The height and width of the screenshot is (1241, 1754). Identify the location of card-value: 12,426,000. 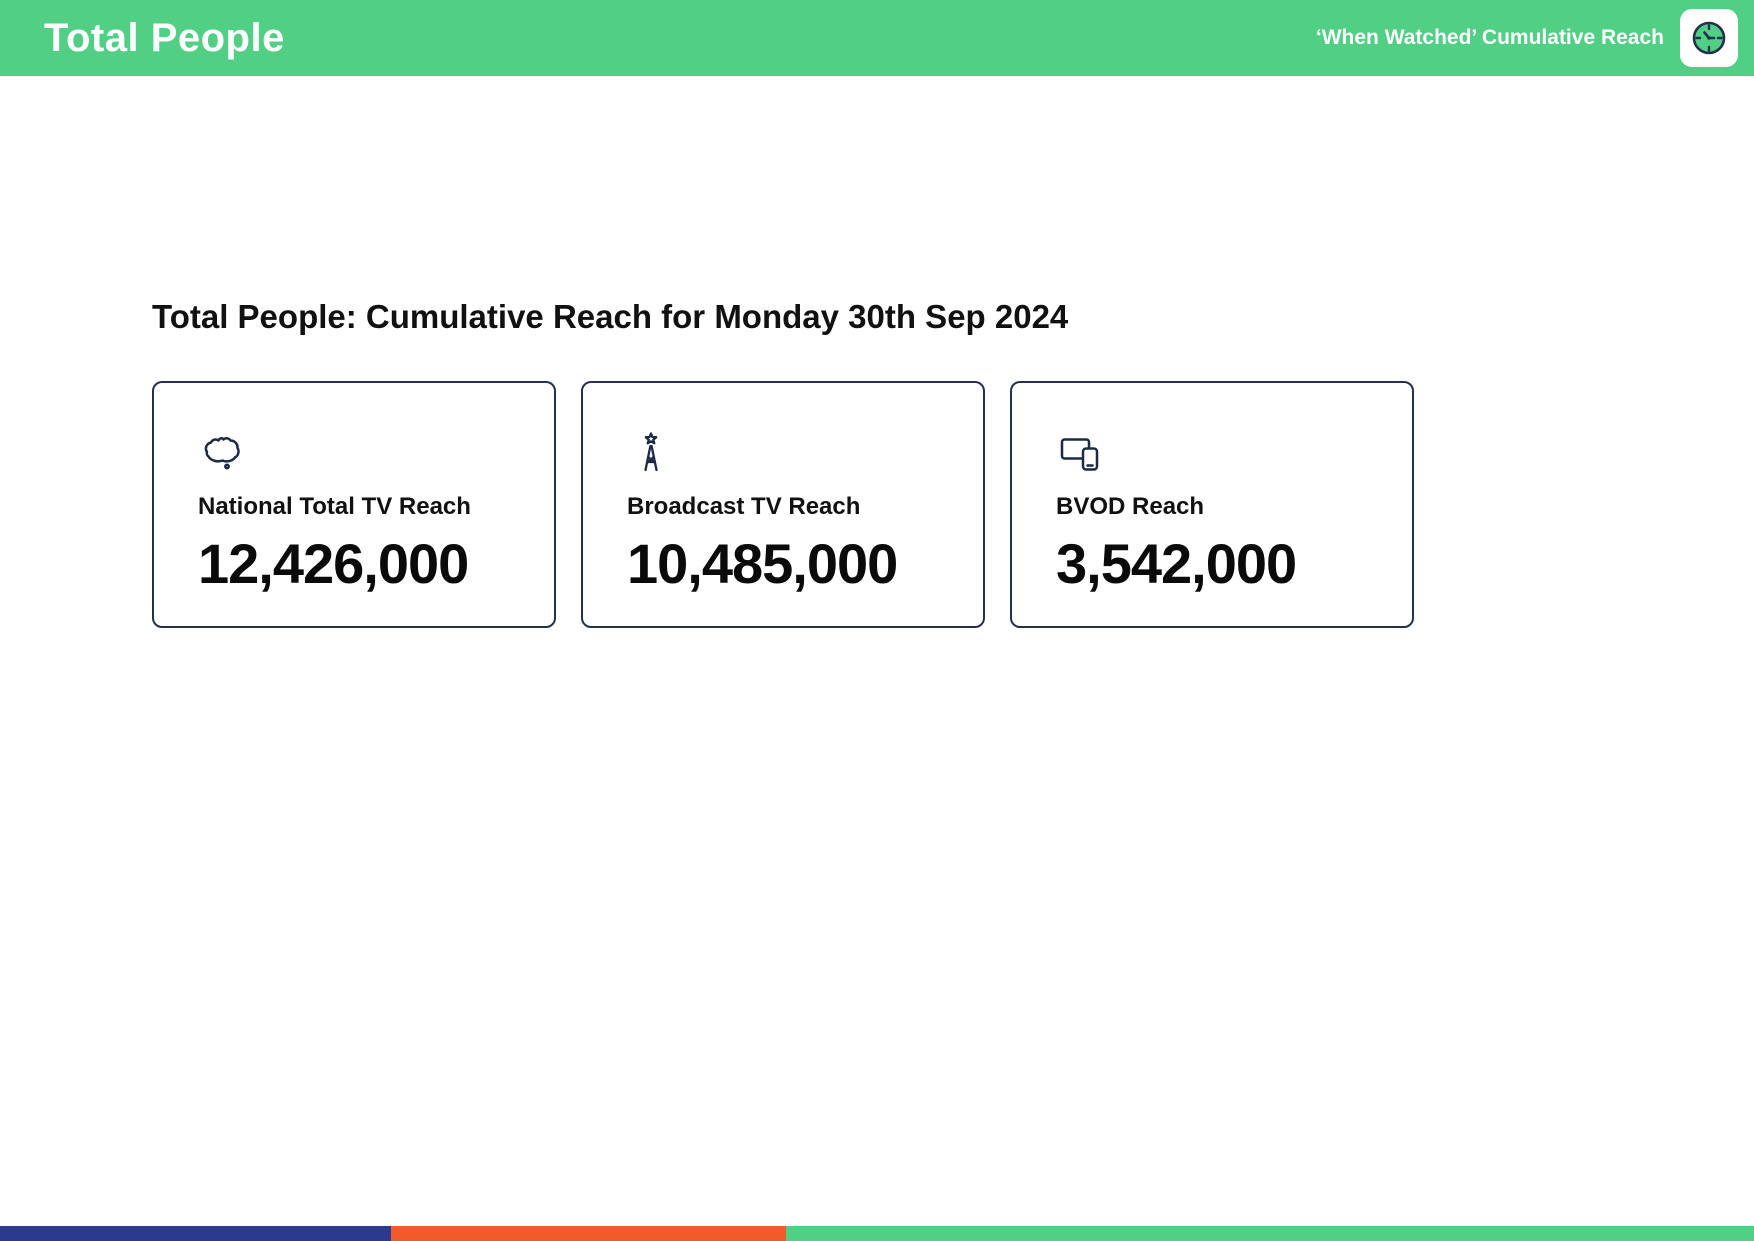
(333, 563).